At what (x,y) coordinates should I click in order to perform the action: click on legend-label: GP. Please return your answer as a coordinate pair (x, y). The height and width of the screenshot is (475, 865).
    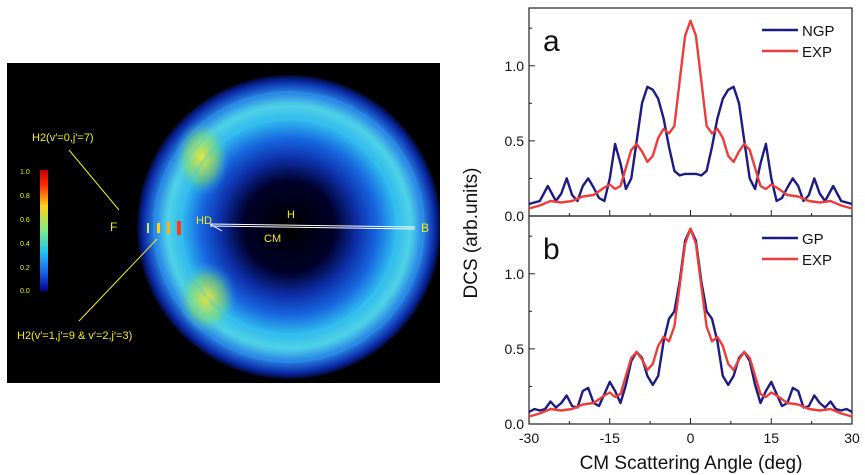
    Looking at the image, I should click on (813, 239).